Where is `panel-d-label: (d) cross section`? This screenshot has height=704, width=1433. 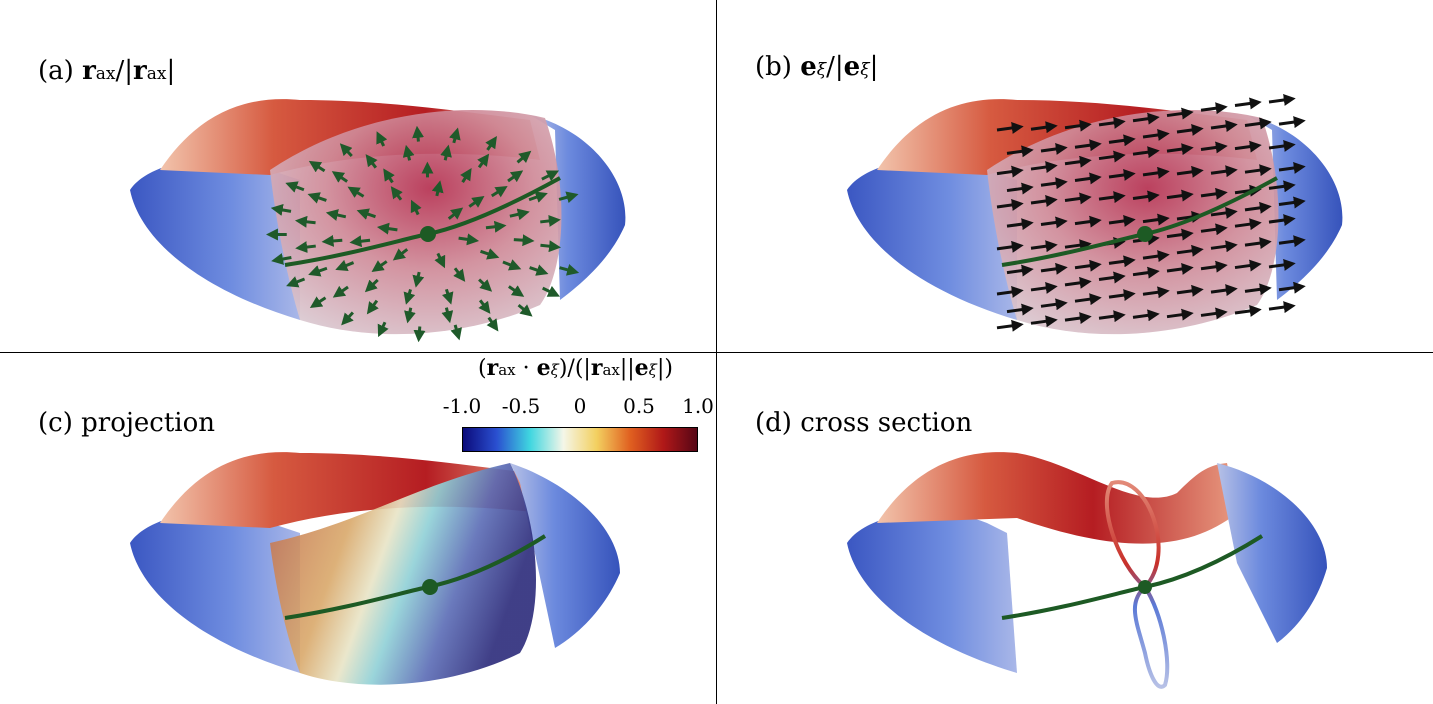 panel-d-label: (d) cross section is located at coordinates (864, 423).